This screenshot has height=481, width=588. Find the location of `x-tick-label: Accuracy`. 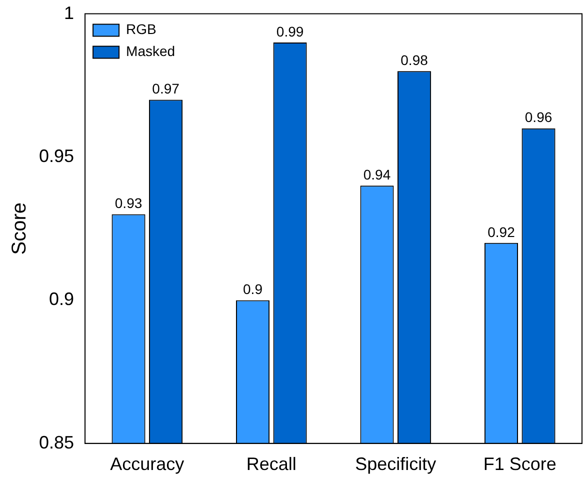

x-tick-label: Accuracy is located at coordinates (147, 464).